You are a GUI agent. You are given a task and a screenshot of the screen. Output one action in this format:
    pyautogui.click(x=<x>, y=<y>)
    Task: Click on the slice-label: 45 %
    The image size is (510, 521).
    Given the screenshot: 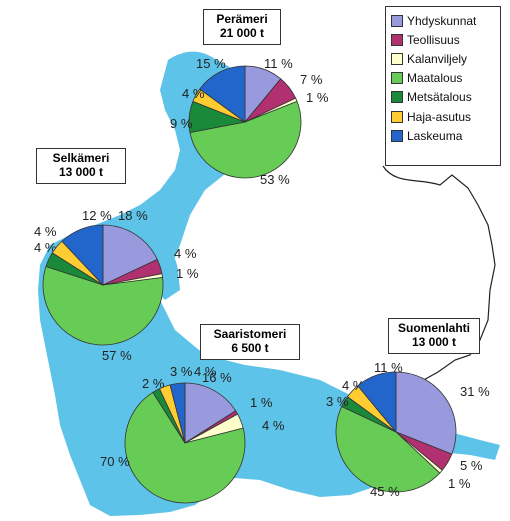 What is the action you would take?
    pyautogui.click(x=385, y=491)
    